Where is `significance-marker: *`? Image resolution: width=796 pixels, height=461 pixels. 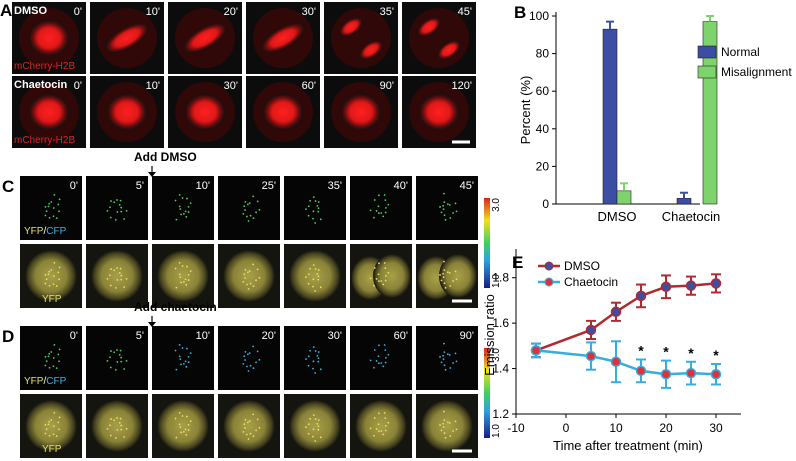
significance-marker: * is located at coordinates (716, 355).